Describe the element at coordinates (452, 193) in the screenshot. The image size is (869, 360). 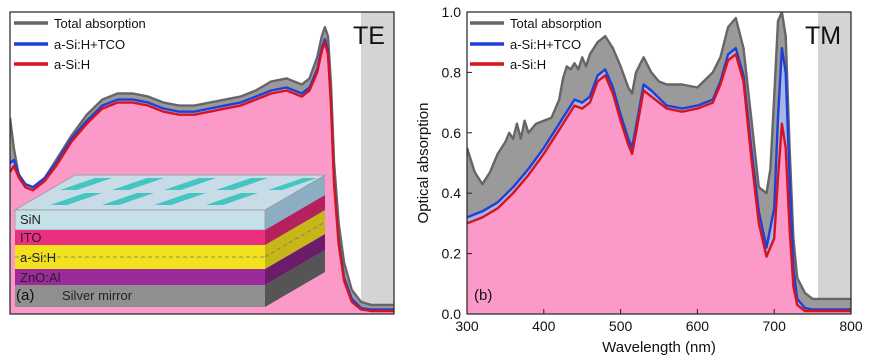
I see `y-tick-label: 0.4` at that location.